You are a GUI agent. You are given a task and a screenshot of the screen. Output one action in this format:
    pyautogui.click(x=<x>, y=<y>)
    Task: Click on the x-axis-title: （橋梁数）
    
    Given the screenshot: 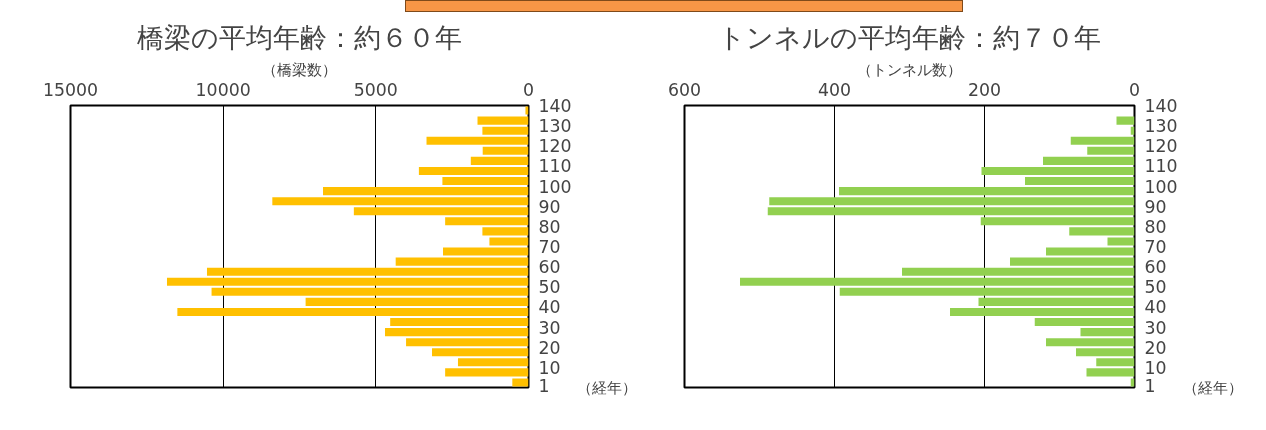 What is the action you would take?
    pyautogui.click(x=299, y=69)
    